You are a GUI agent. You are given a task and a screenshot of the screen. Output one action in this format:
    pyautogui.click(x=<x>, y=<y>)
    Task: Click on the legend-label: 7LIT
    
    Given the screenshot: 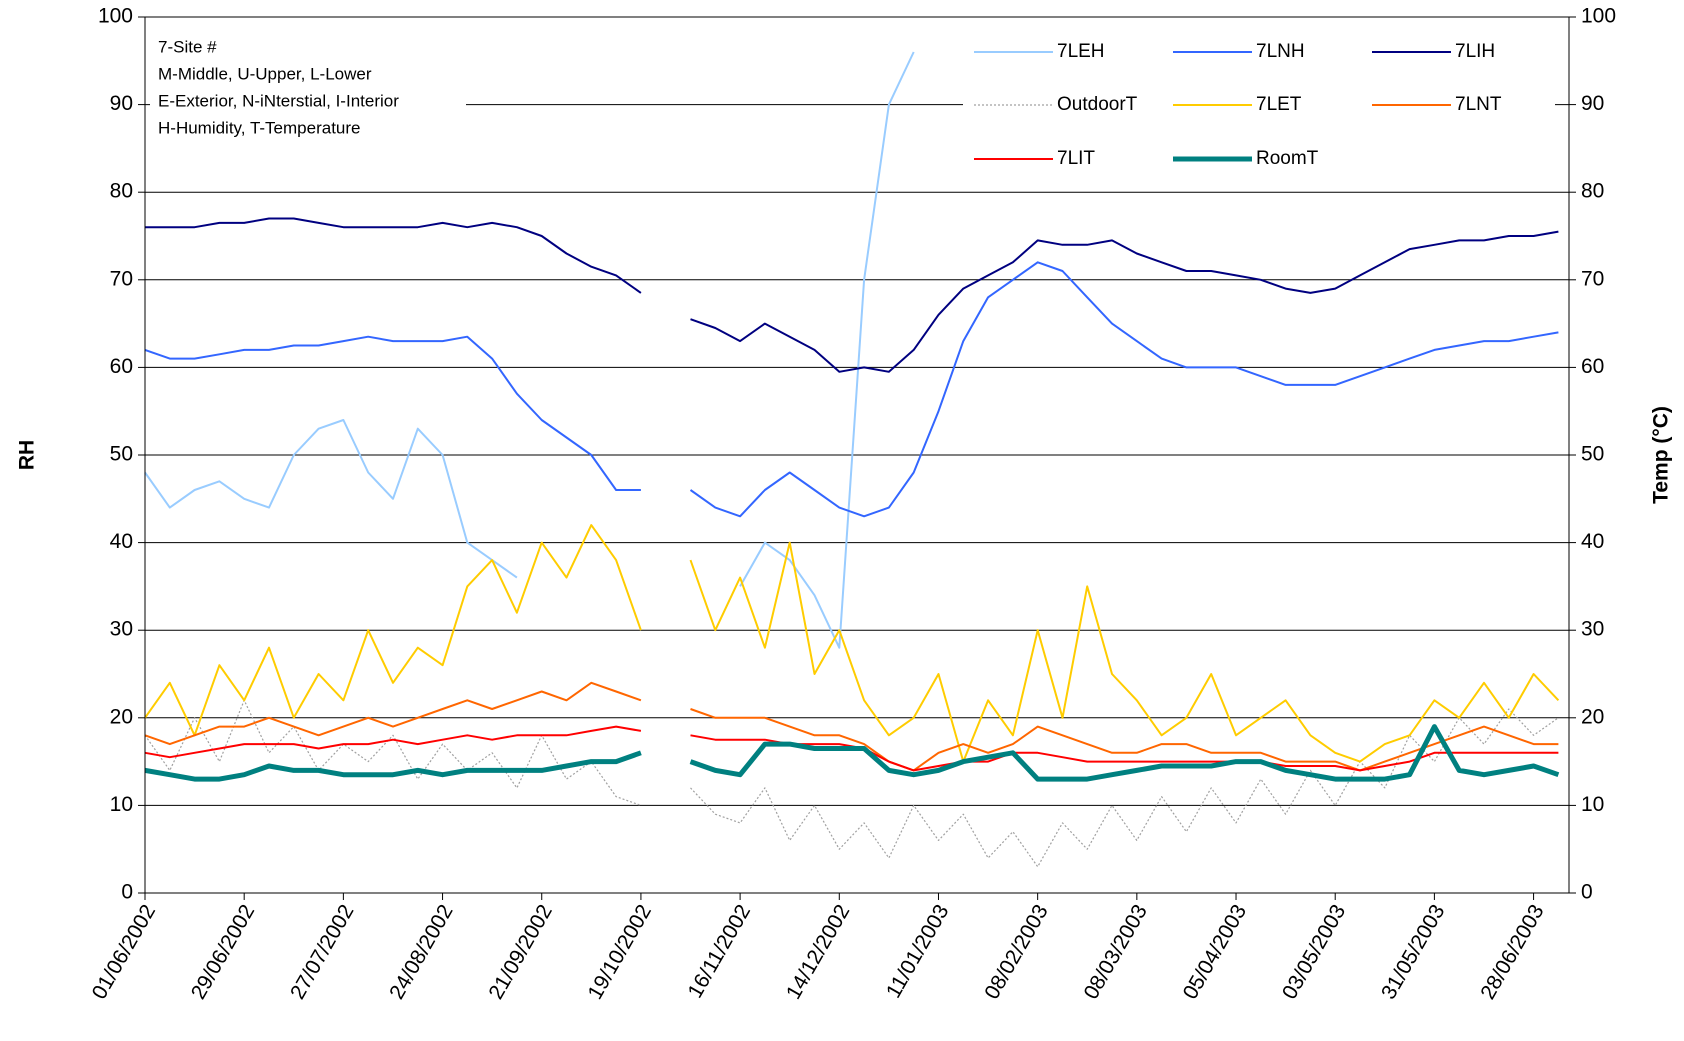 What is the action you would take?
    pyautogui.click(x=1076, y=158)
    